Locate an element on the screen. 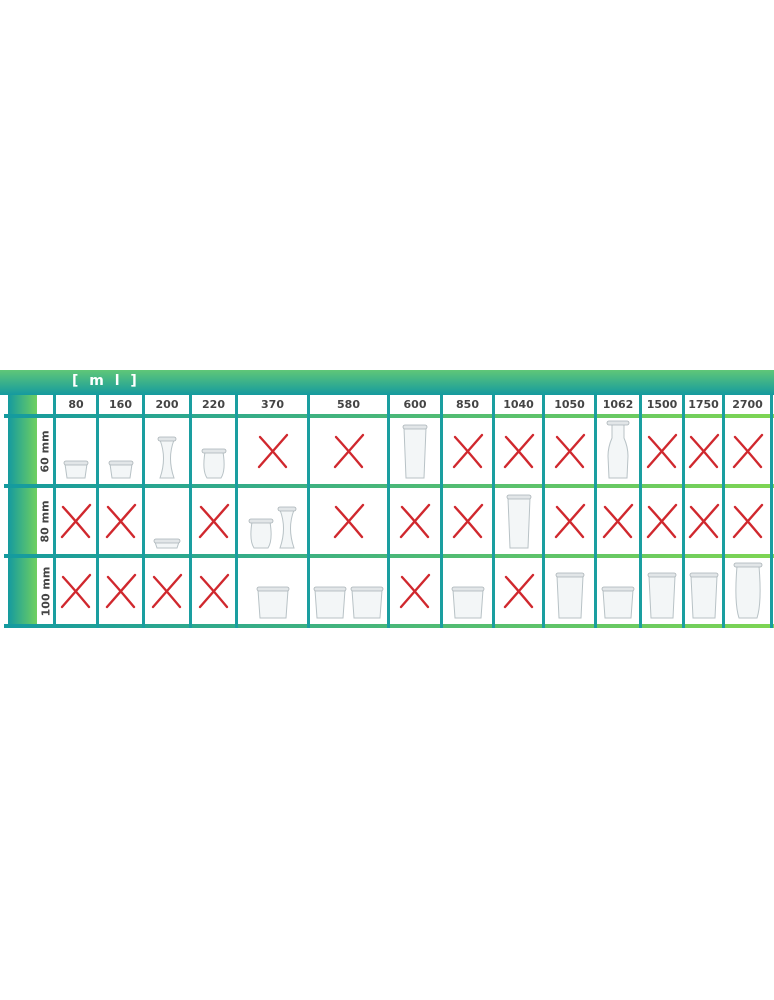 This screenshot has height=1000, width=774. column-header: 1500 is located at coordinates (662, 404).